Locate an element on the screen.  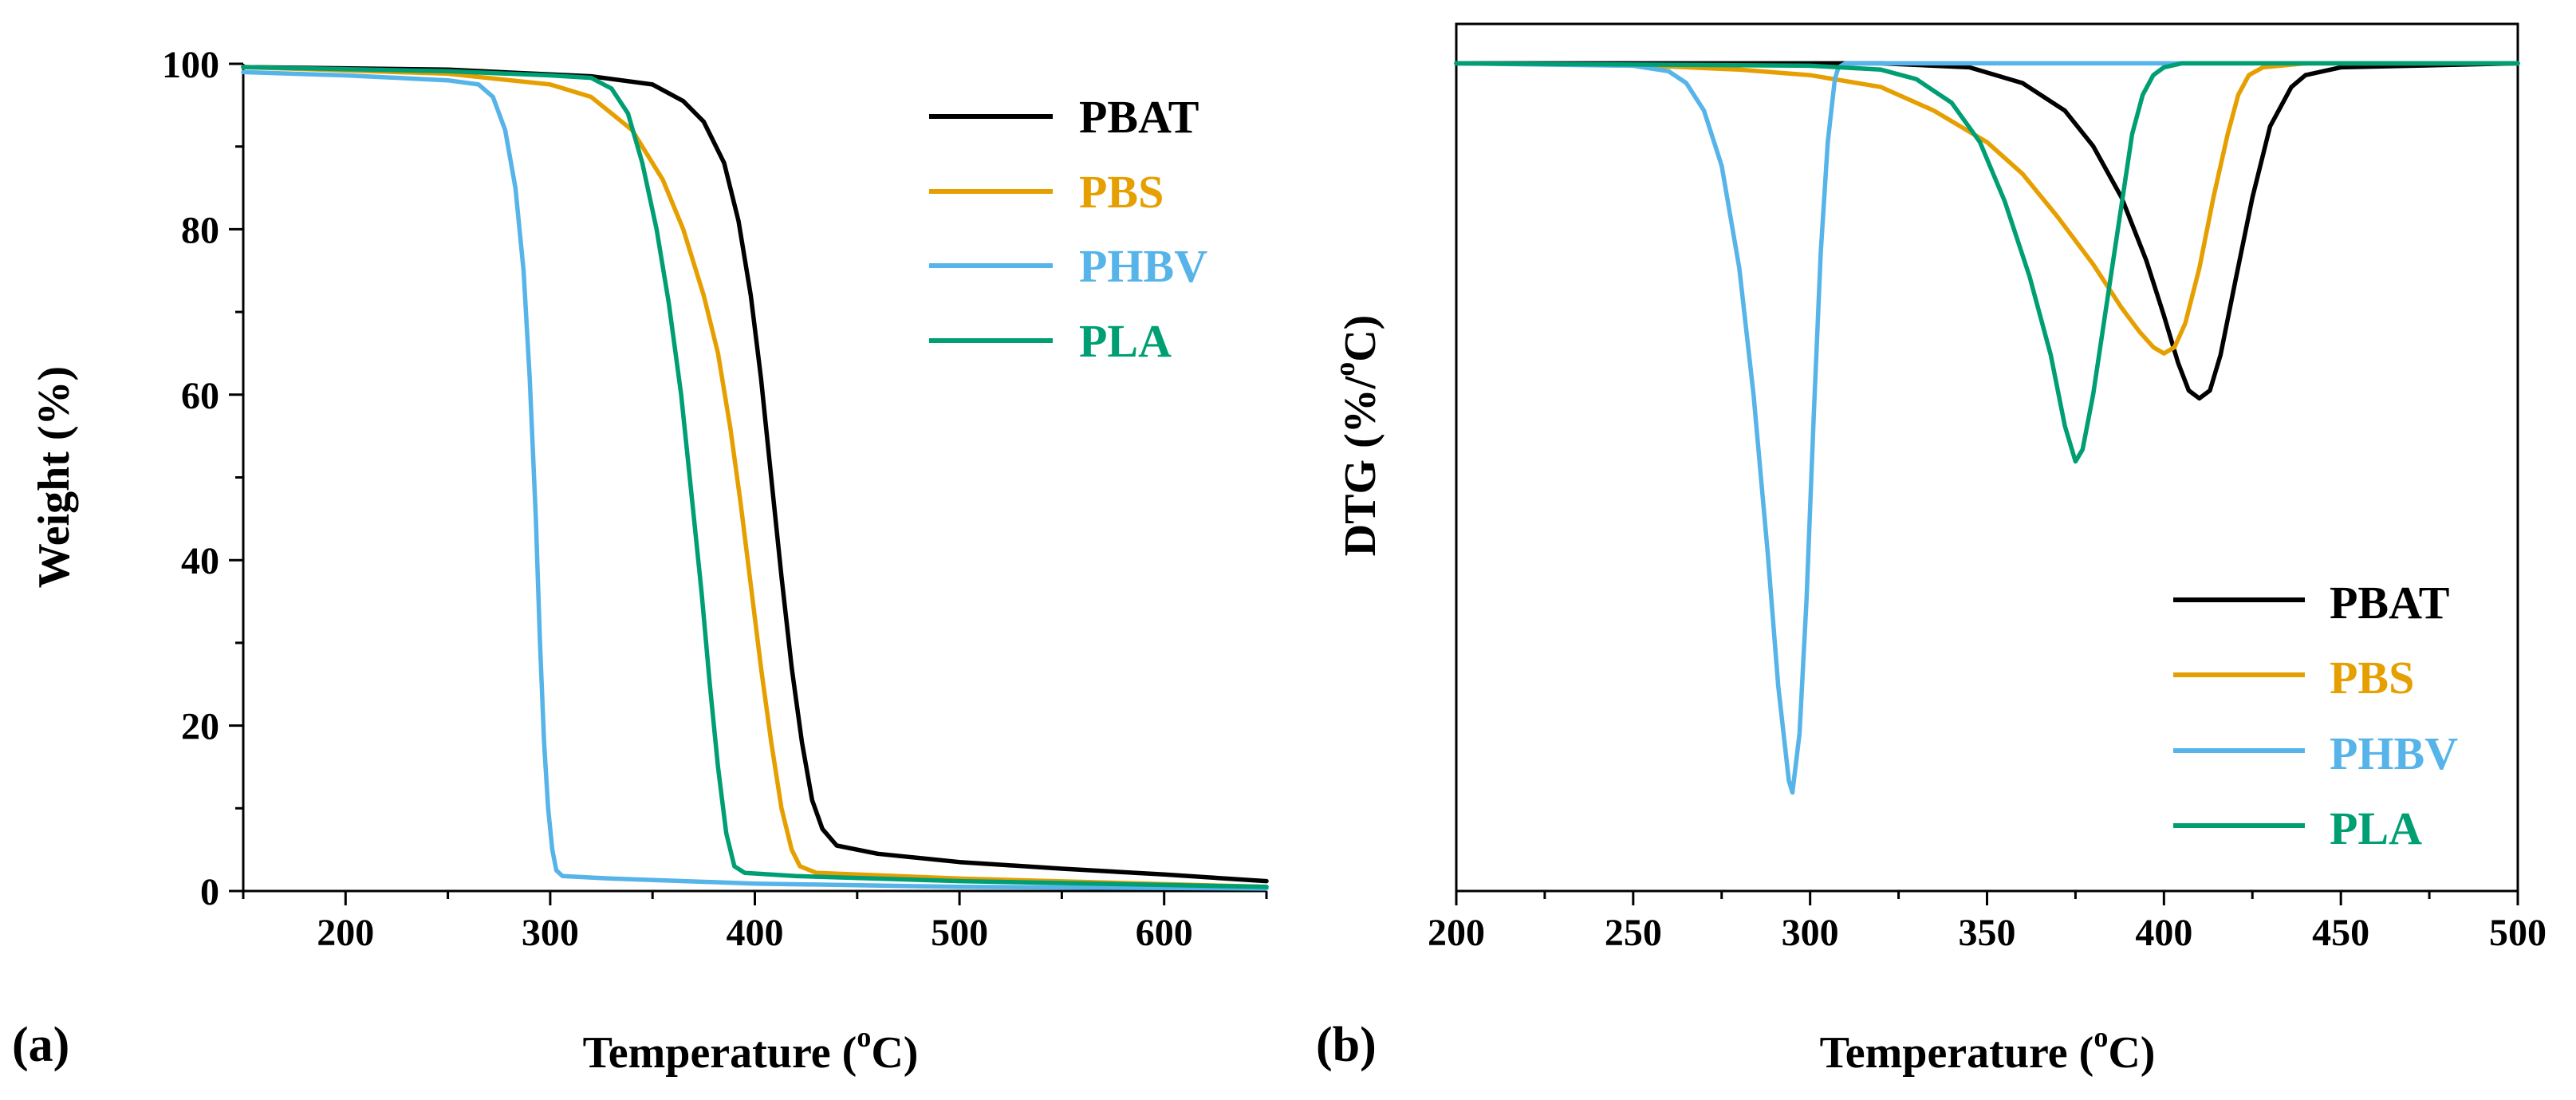
panel-a-x-tick-label: 300 is located at coordinates (550, 933).